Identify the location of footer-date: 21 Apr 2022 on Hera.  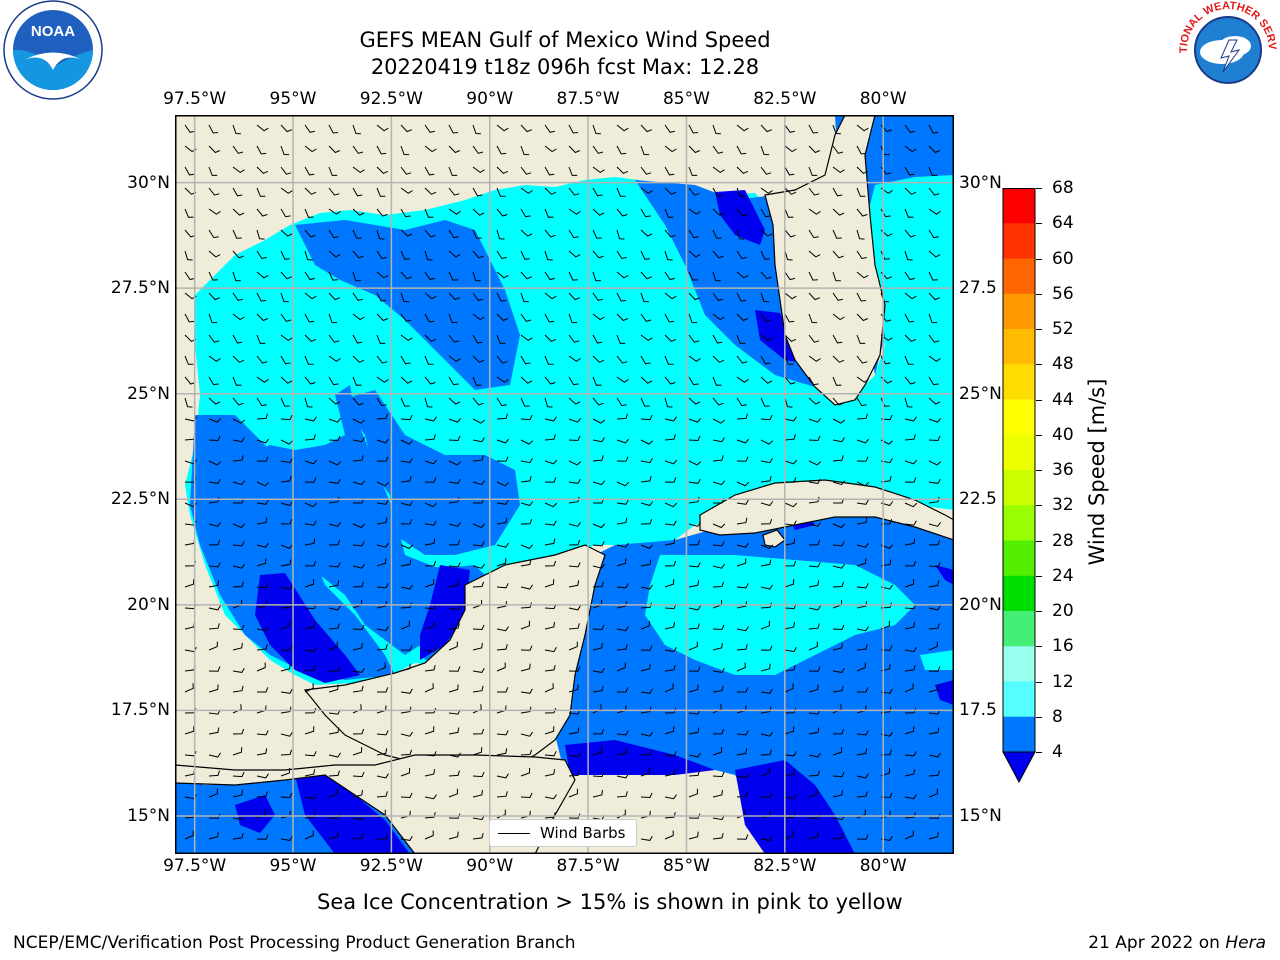
(1177, 943).